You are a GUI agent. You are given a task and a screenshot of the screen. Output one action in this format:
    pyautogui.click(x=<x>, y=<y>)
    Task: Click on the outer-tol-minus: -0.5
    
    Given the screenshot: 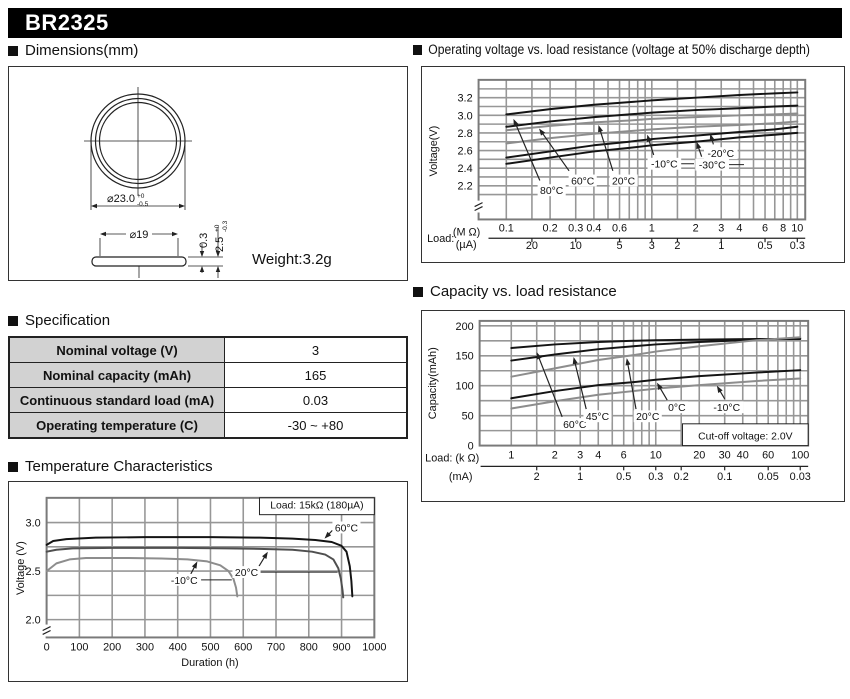 What is the action you would take?
    pyautogui.click(x=143, y=204)
    